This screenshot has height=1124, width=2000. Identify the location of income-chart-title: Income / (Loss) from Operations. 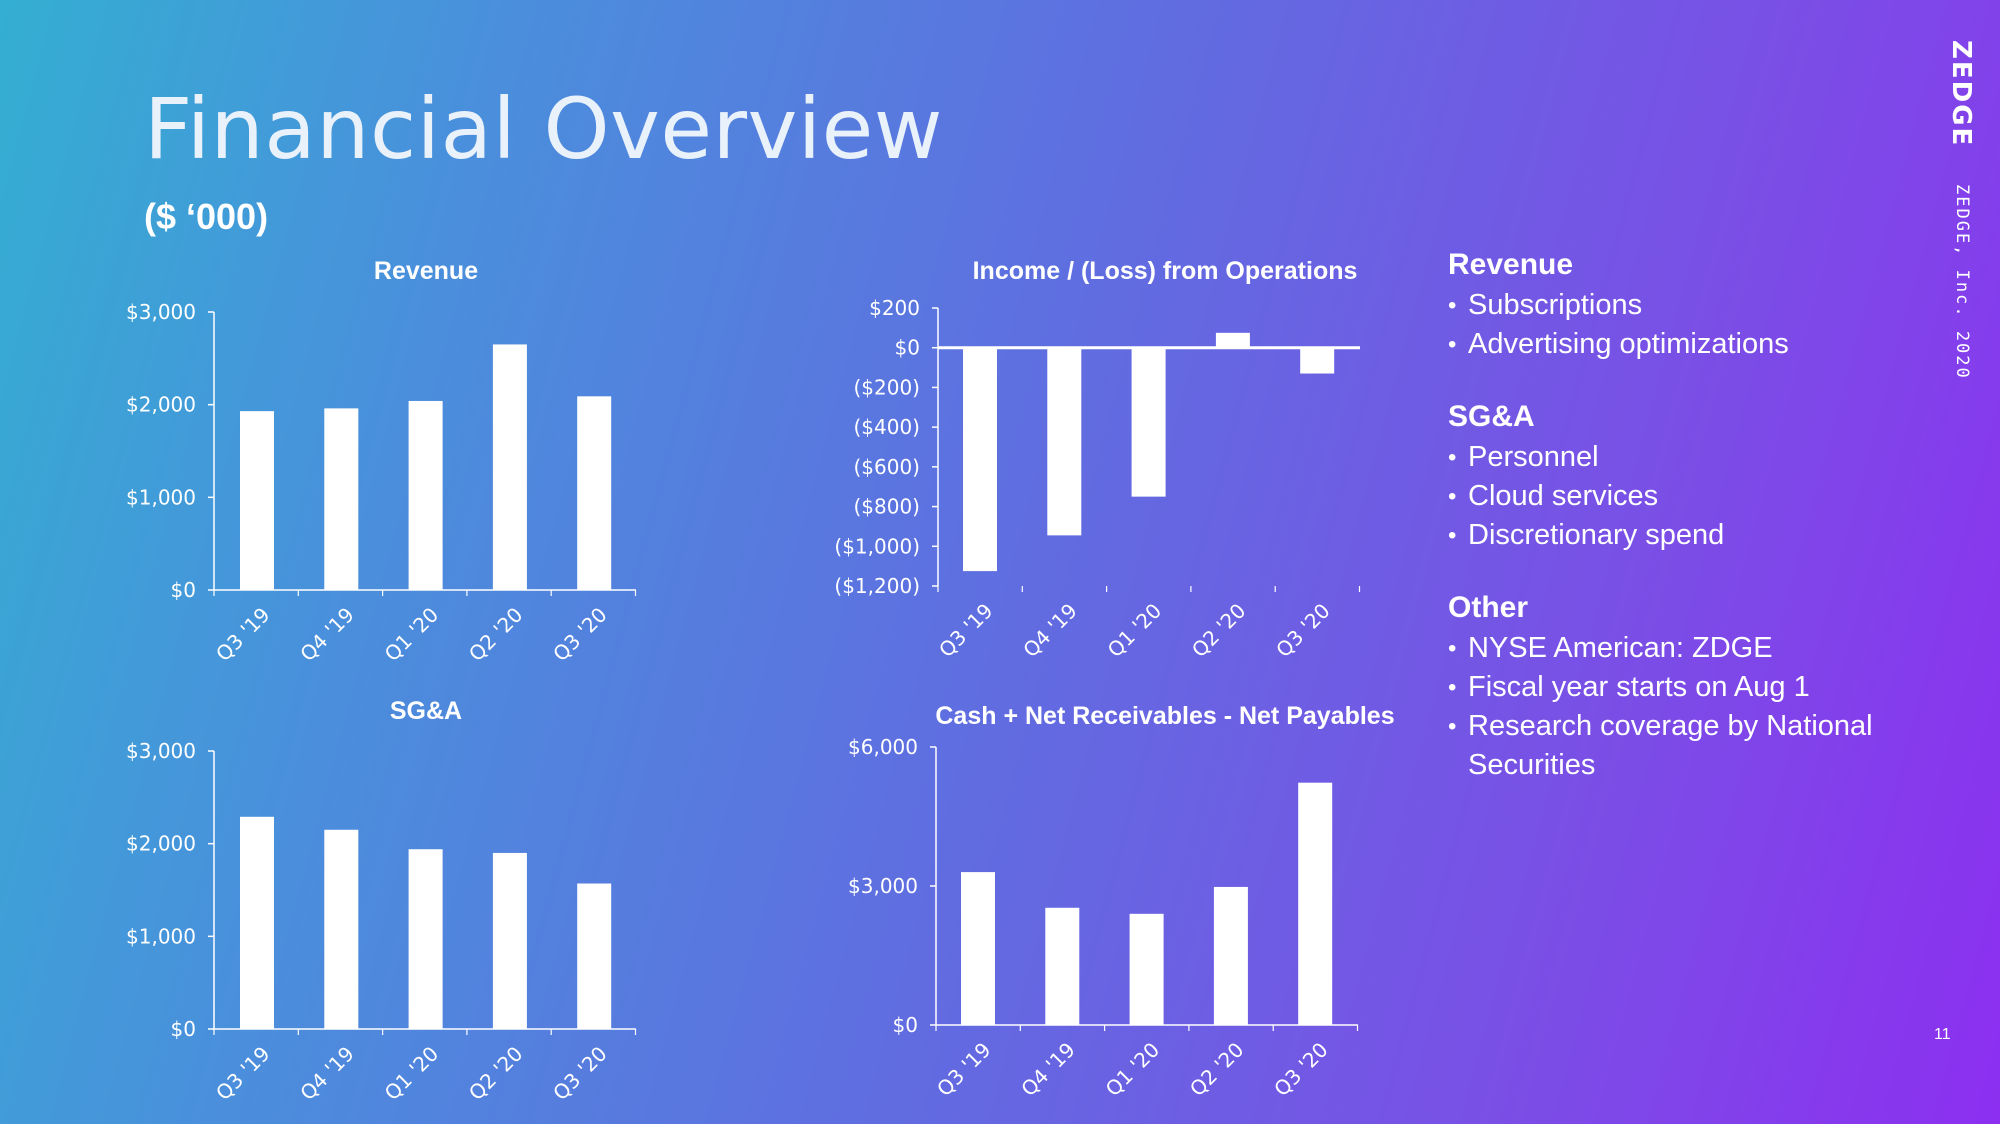
(1165, 271).